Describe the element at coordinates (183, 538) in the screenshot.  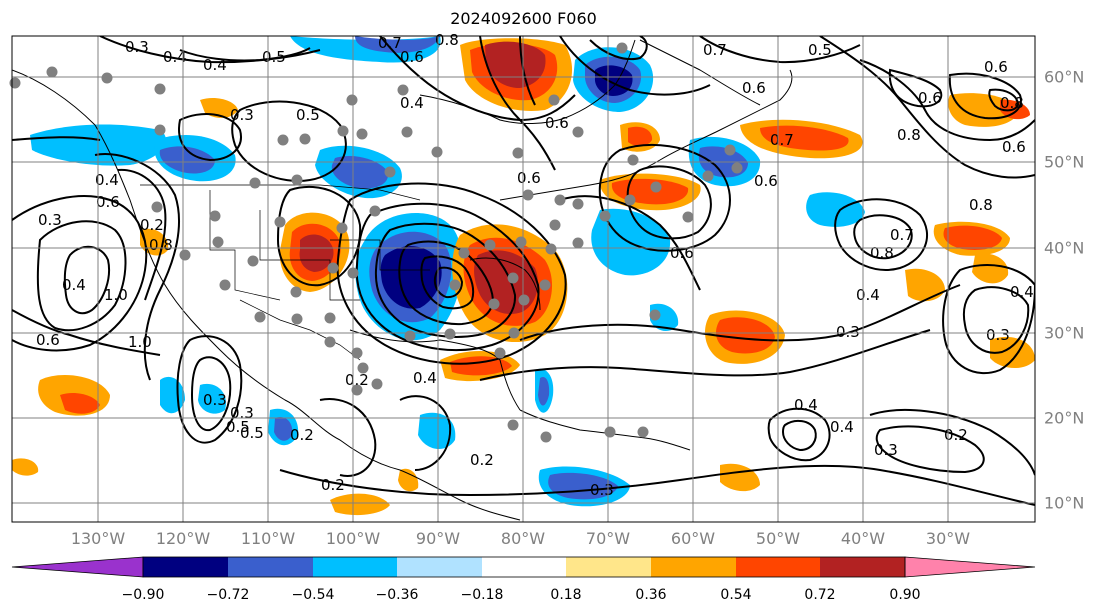
I see `lon-label: 120°W` at that location.